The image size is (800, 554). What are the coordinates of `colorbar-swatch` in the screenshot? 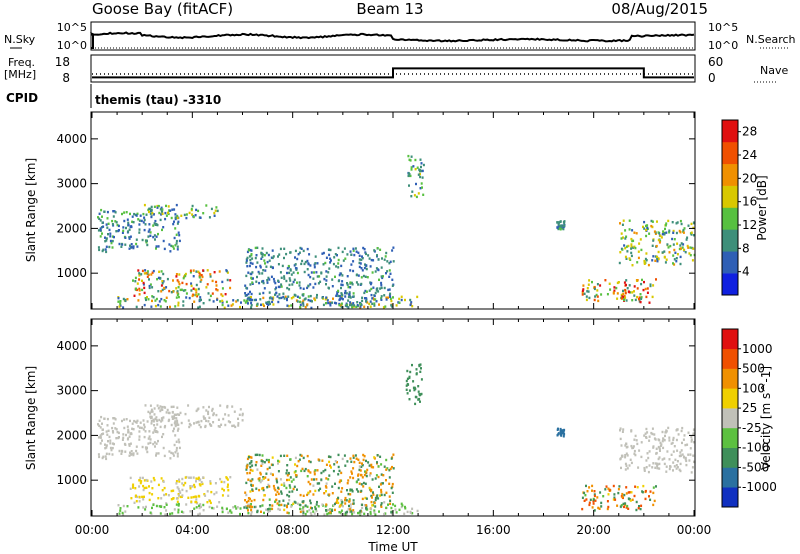 It's located at (730, 497).